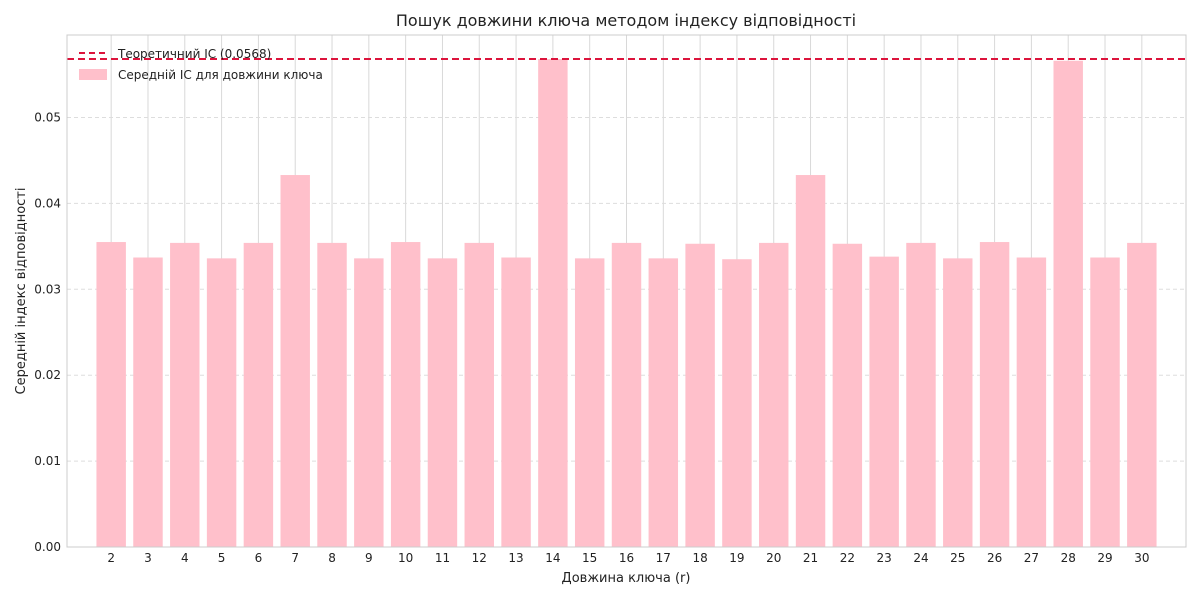  Describe the element at coordinates (479, 558) in the screenshot. I see `x-tick-label: 12` at that location.